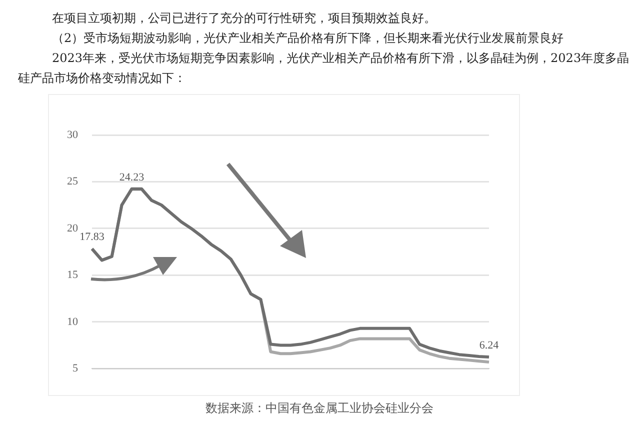 The image size is (639, 426). I want to click on data-label: 17.83, so click(92, 237).